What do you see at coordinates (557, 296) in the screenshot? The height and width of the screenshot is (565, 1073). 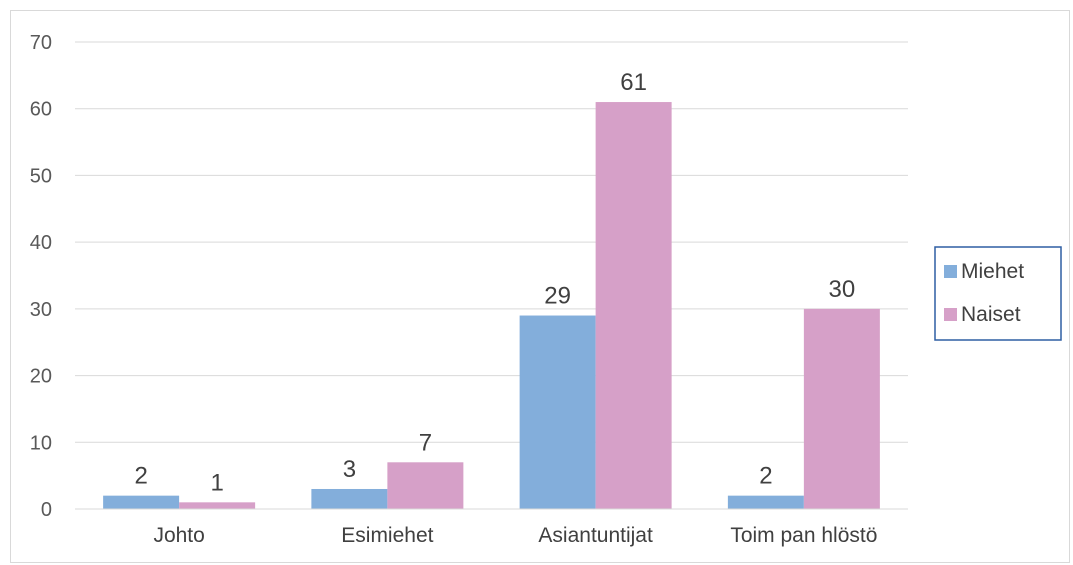 I see `data-label: 29` at bounding box center [557, 296].